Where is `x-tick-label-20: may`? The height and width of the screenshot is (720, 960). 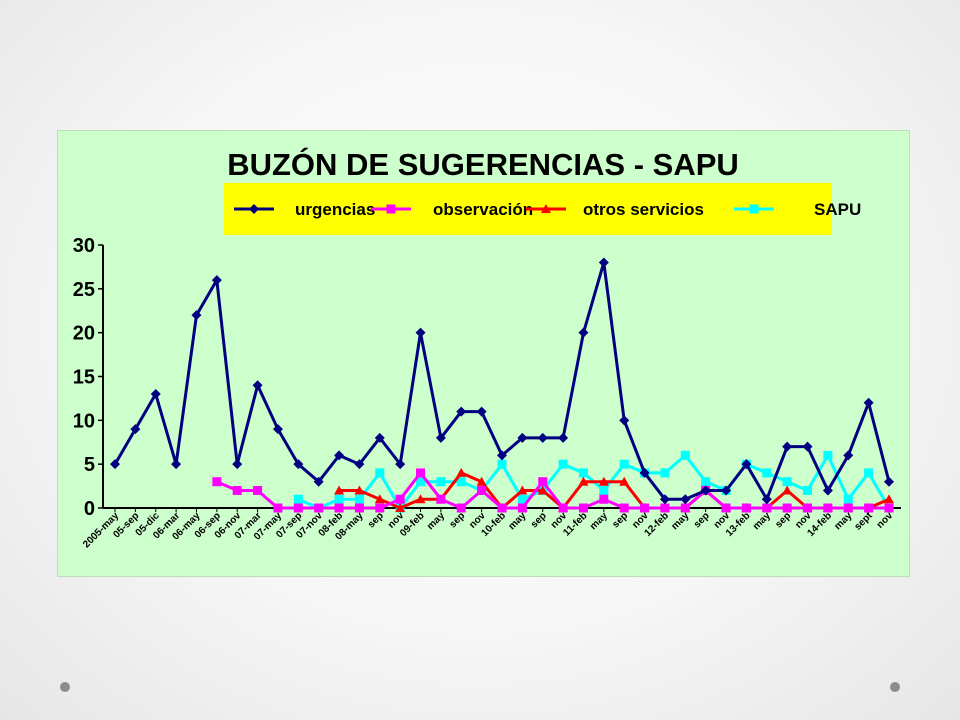 x-tick-label-20: may is located at coordinates (518, 521).